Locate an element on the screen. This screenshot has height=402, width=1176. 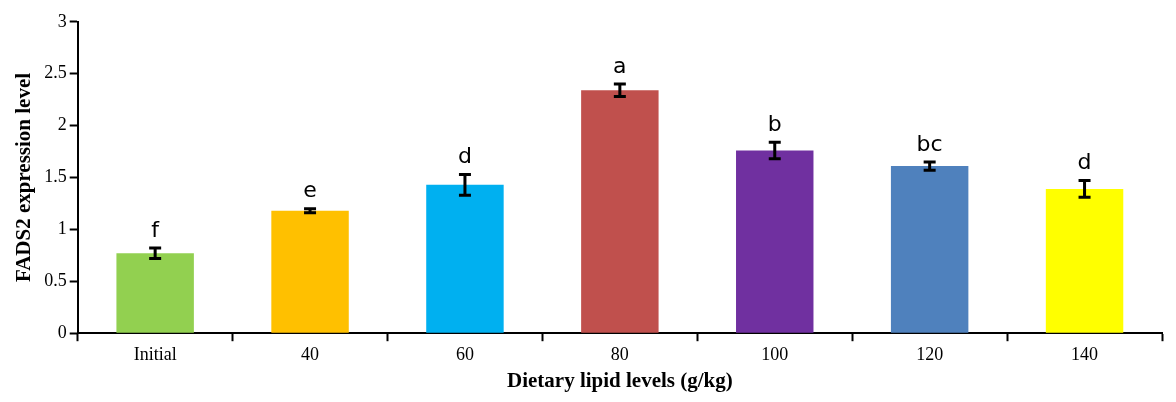
x-tick-label: 60 is located at coordinates (464, 353).